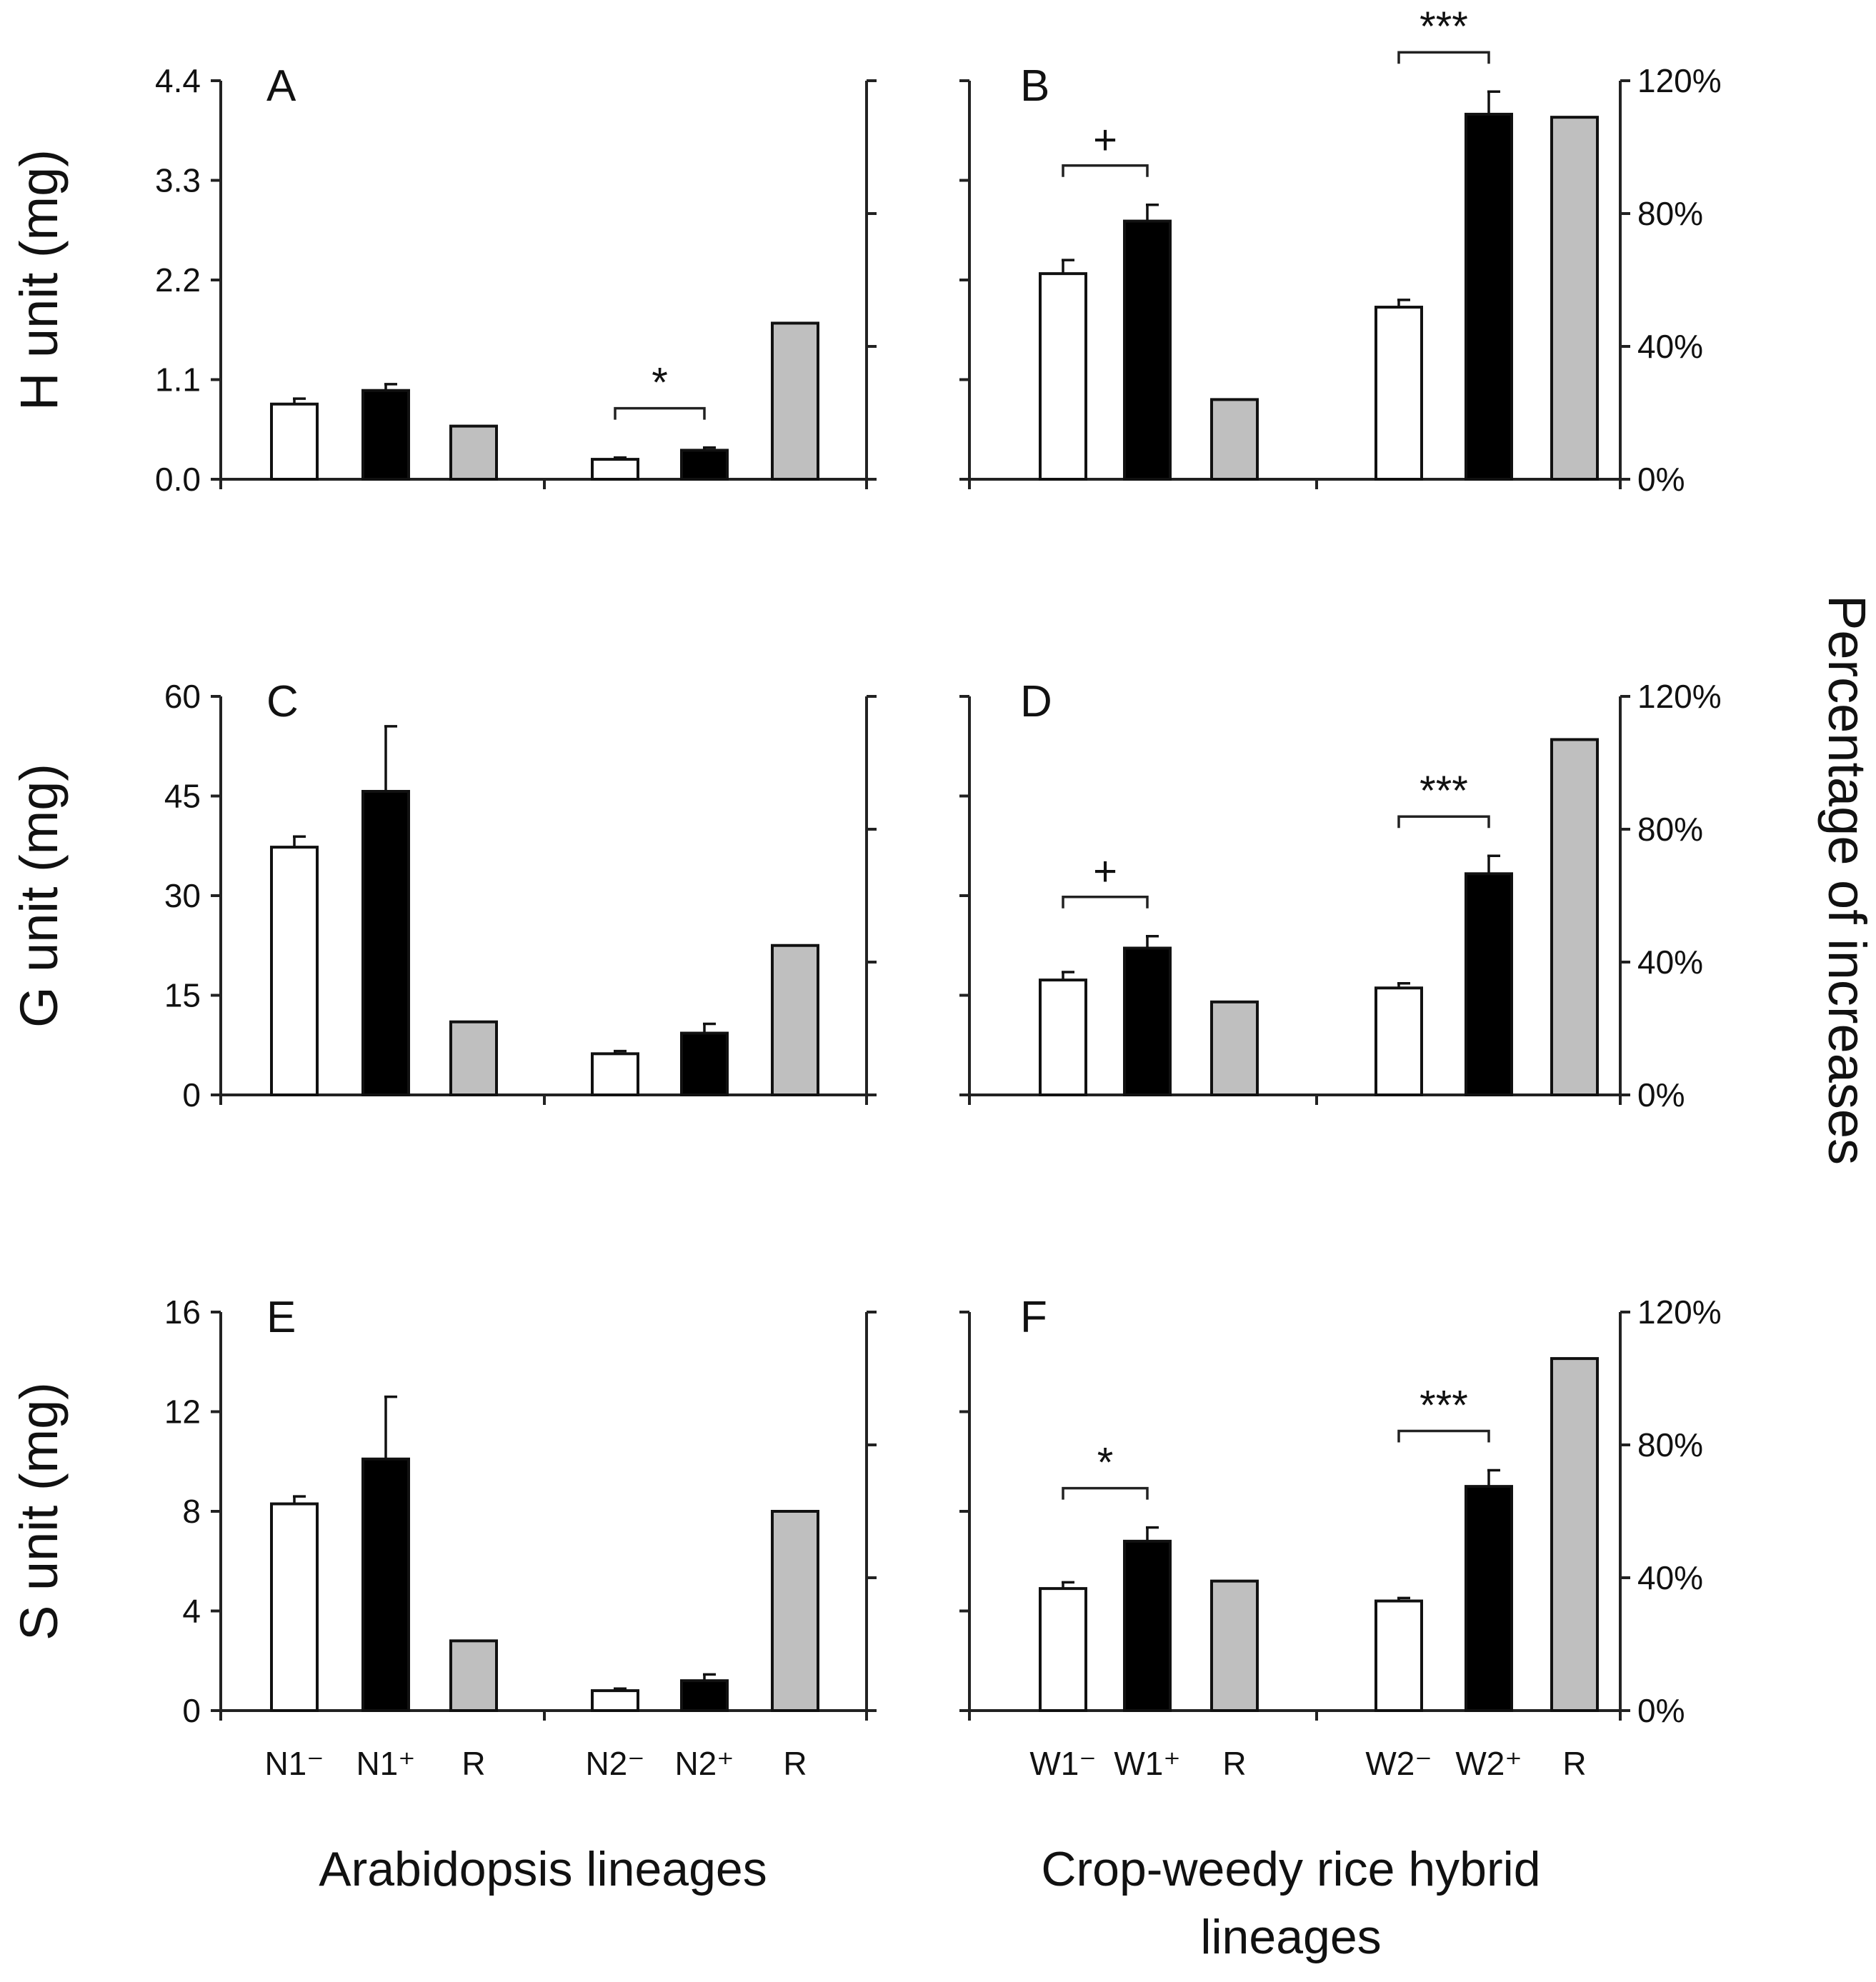  What do you see at coordinates (182, 895) in the screenshot?
I see `y-tick-label: 30` at bounding box center [182, 895].